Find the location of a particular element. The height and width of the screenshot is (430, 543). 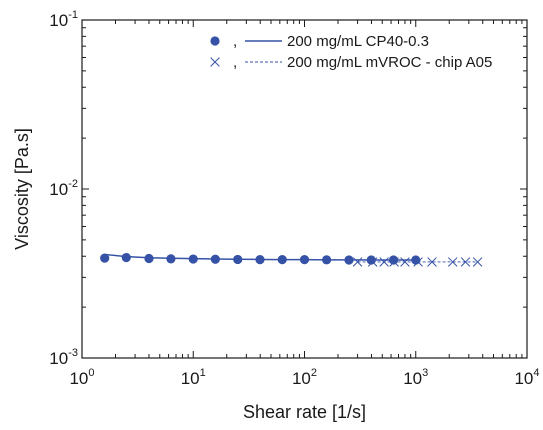

series-1-point-8-stroke-b is located at coordinates (465, 262).